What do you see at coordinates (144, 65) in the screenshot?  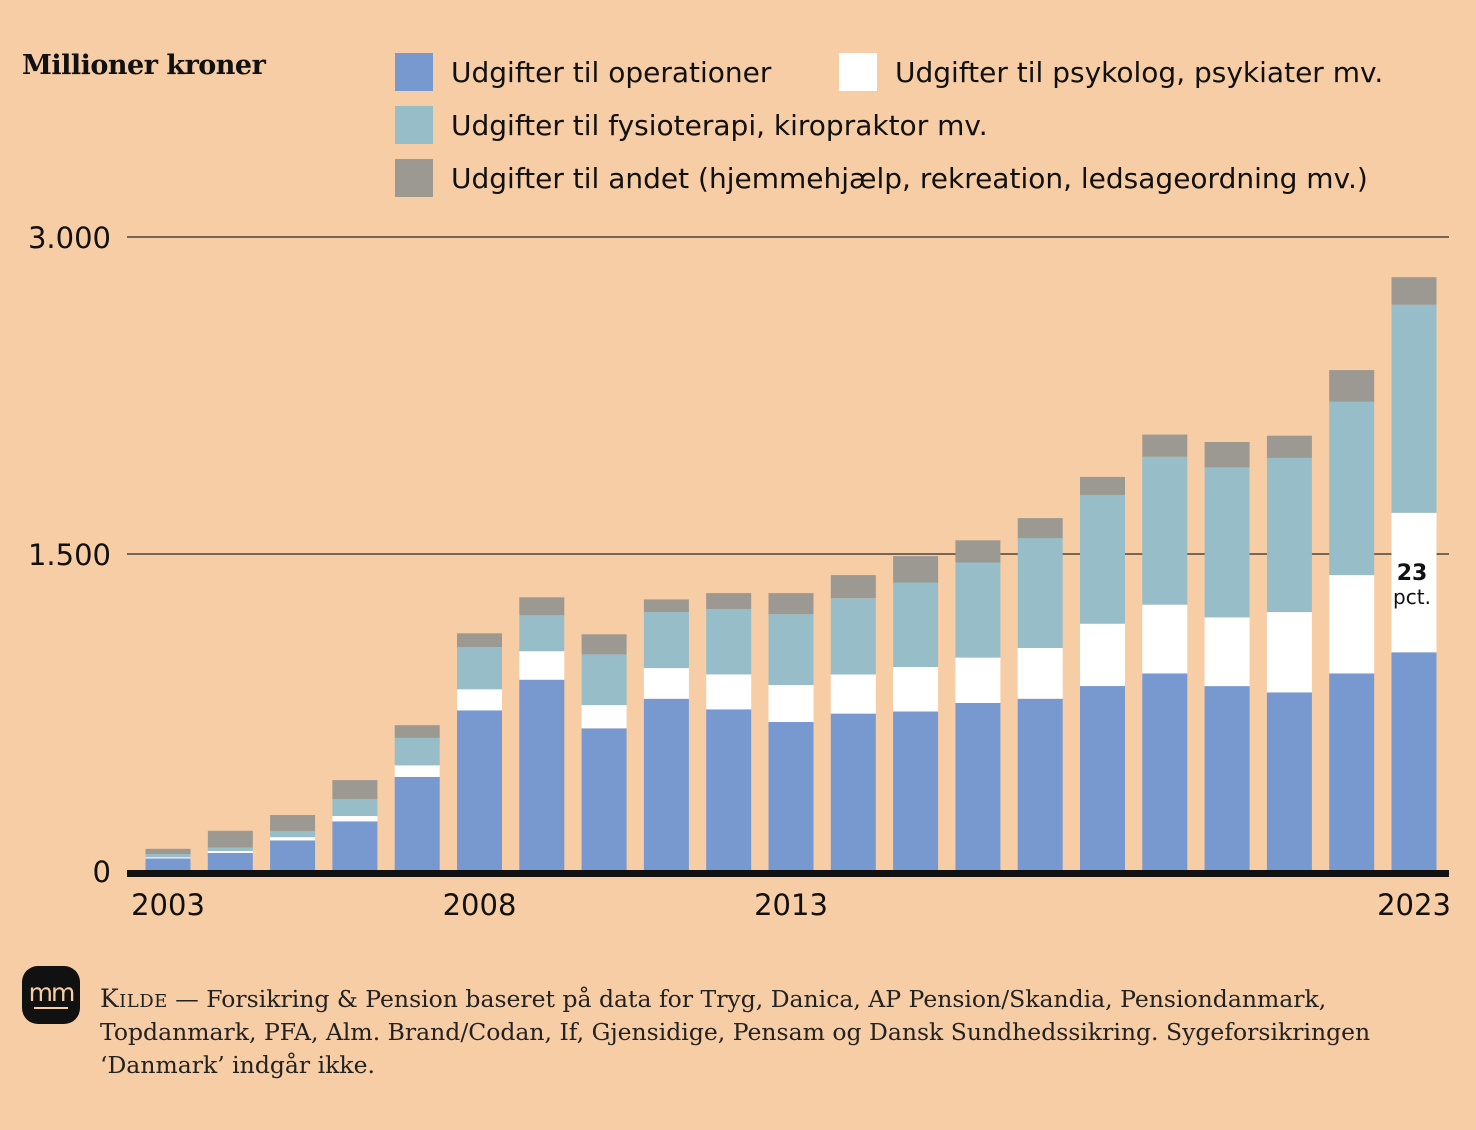 I see `unit-title: Millioner kroner` at bounding box center [144, 65].